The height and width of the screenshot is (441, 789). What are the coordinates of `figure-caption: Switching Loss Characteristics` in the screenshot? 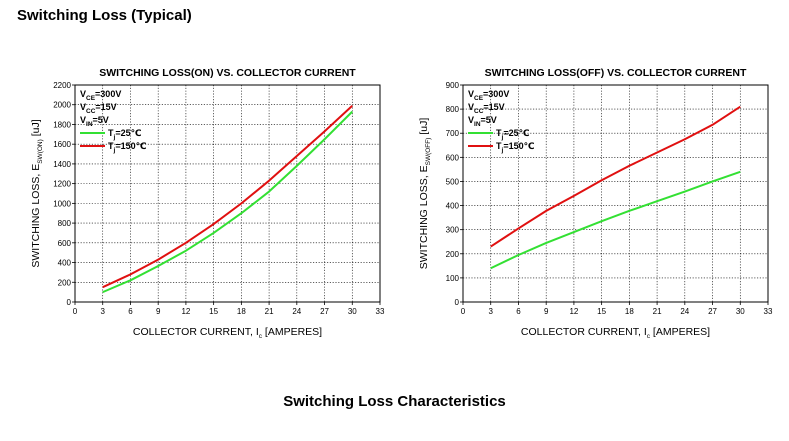 It's located at (394, 401).